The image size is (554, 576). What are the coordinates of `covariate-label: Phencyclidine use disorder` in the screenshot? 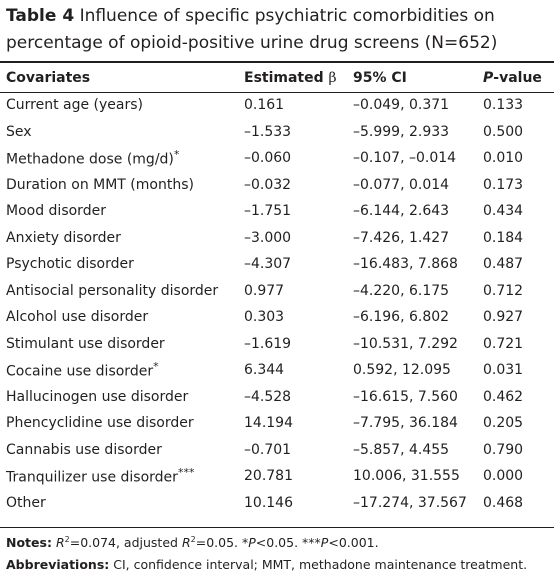 It's located at (100, 423).